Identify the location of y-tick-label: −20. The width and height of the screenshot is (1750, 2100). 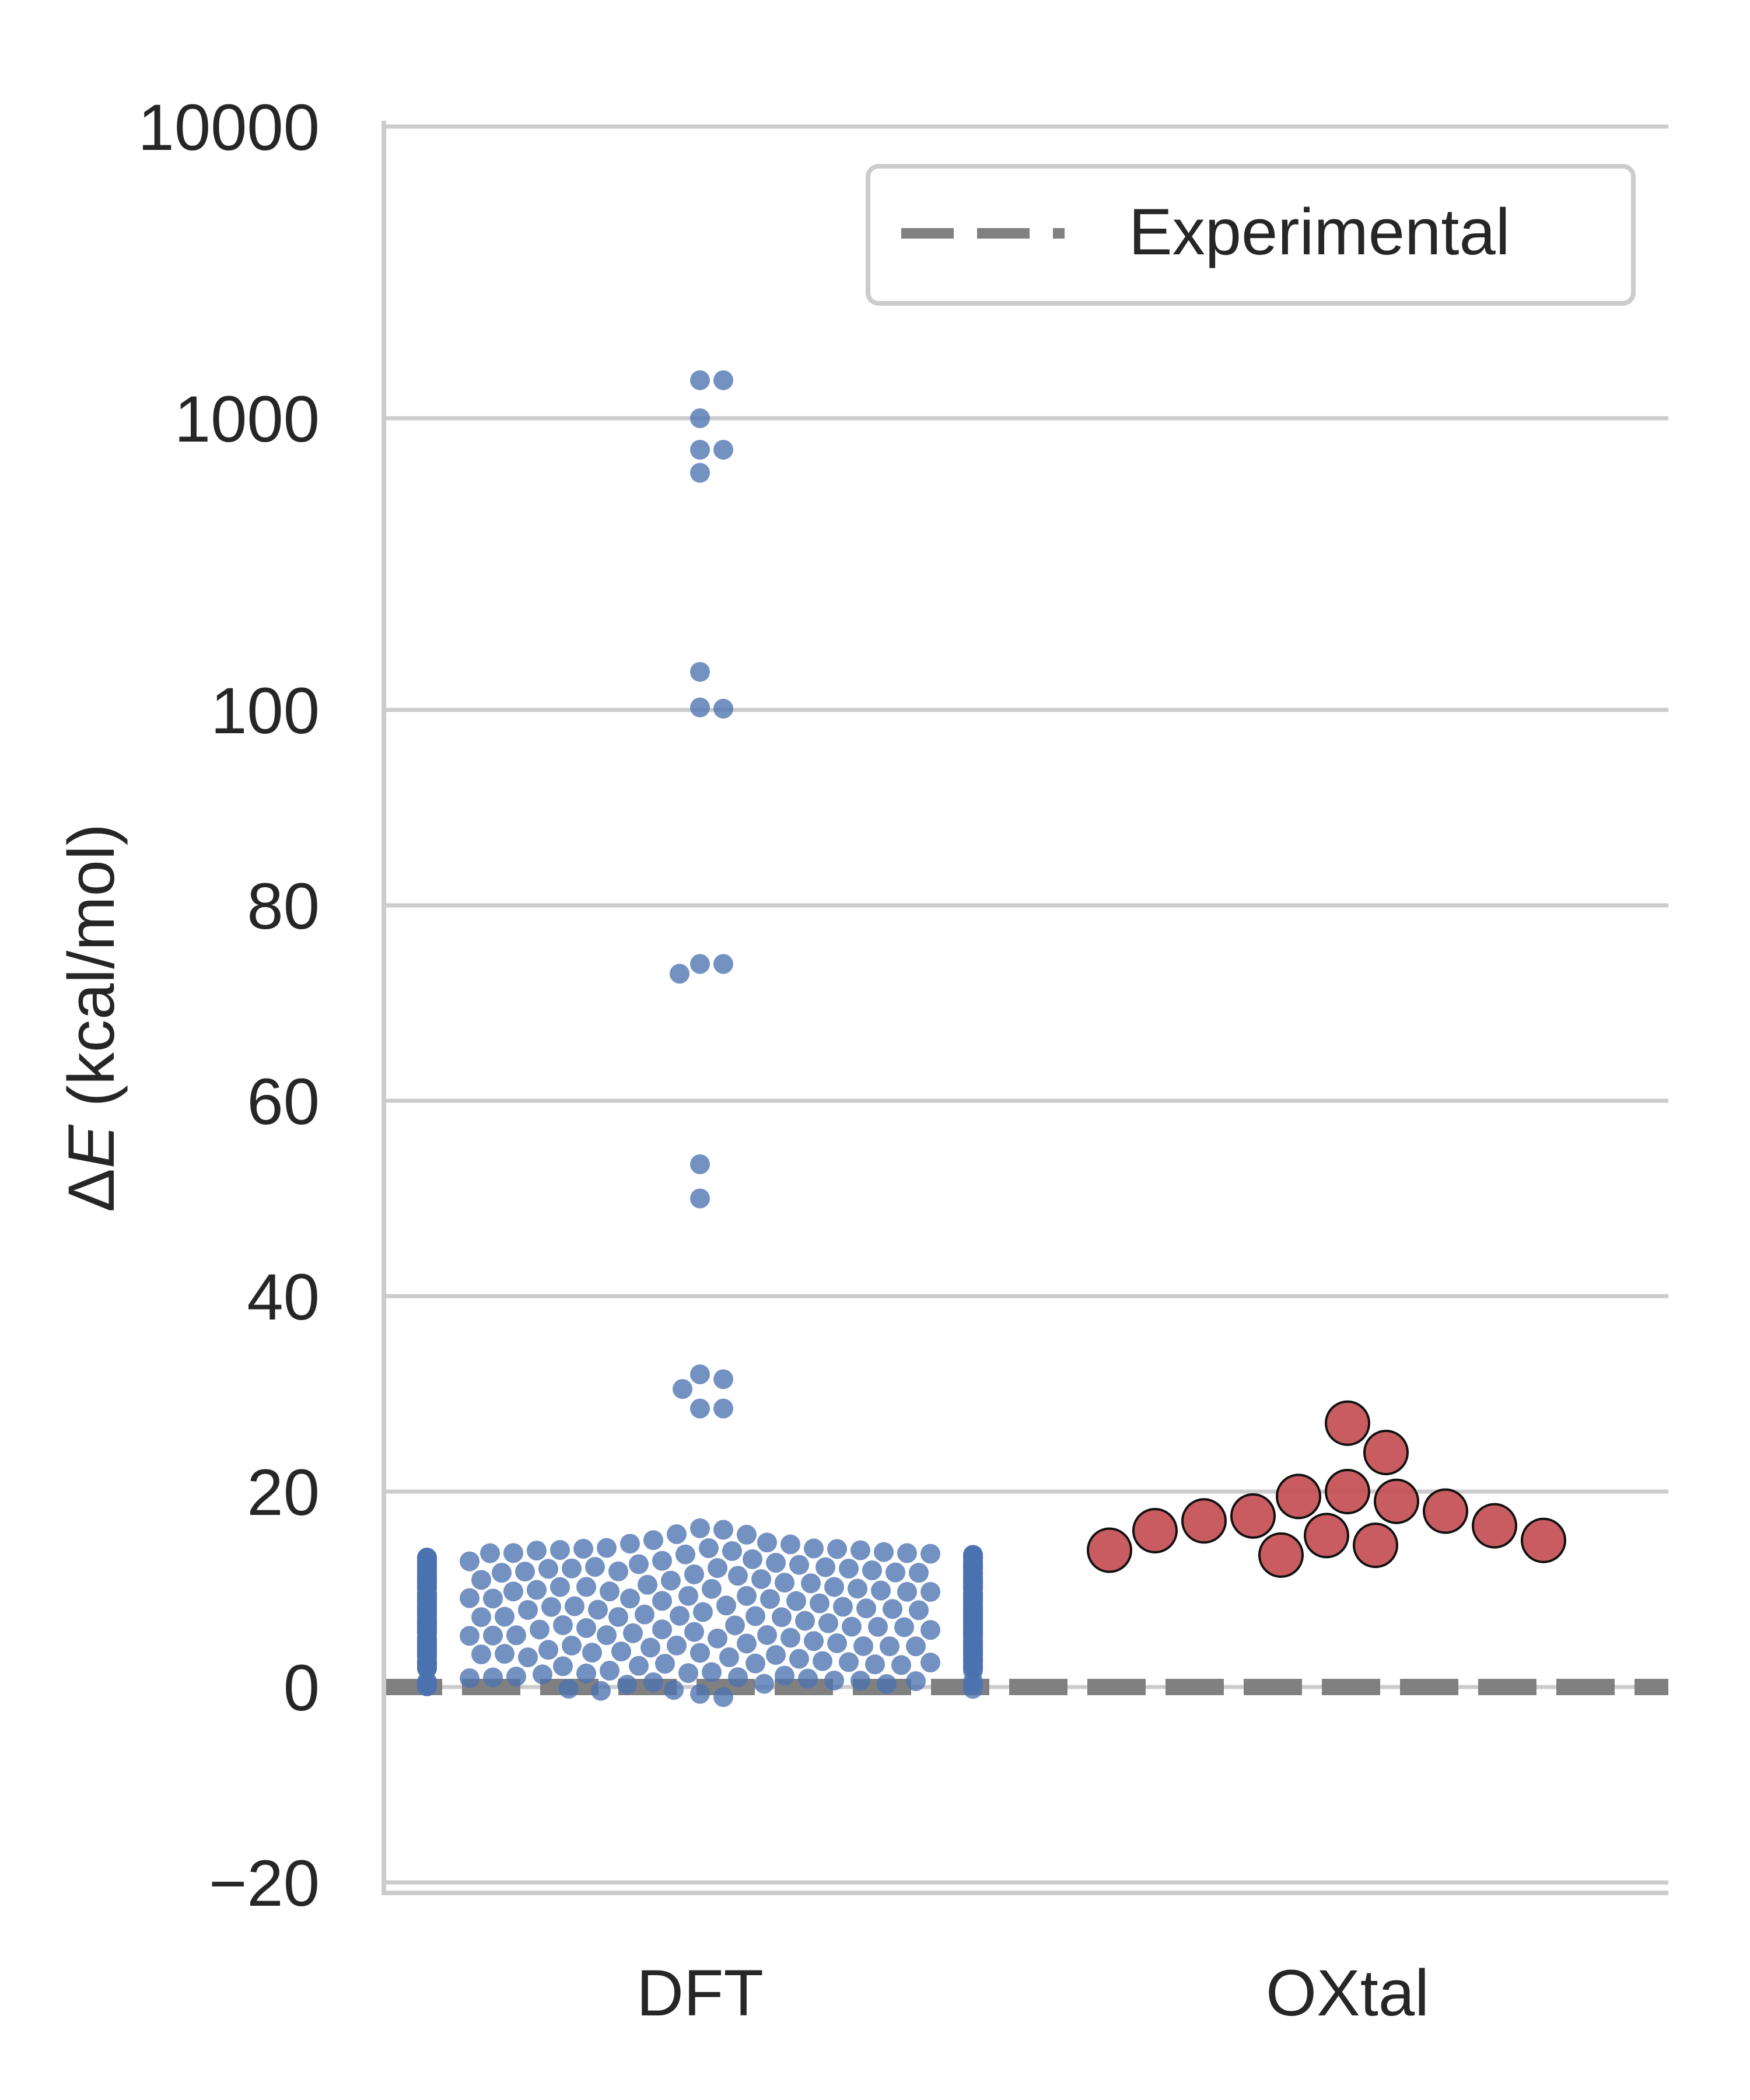
(264, 1883).